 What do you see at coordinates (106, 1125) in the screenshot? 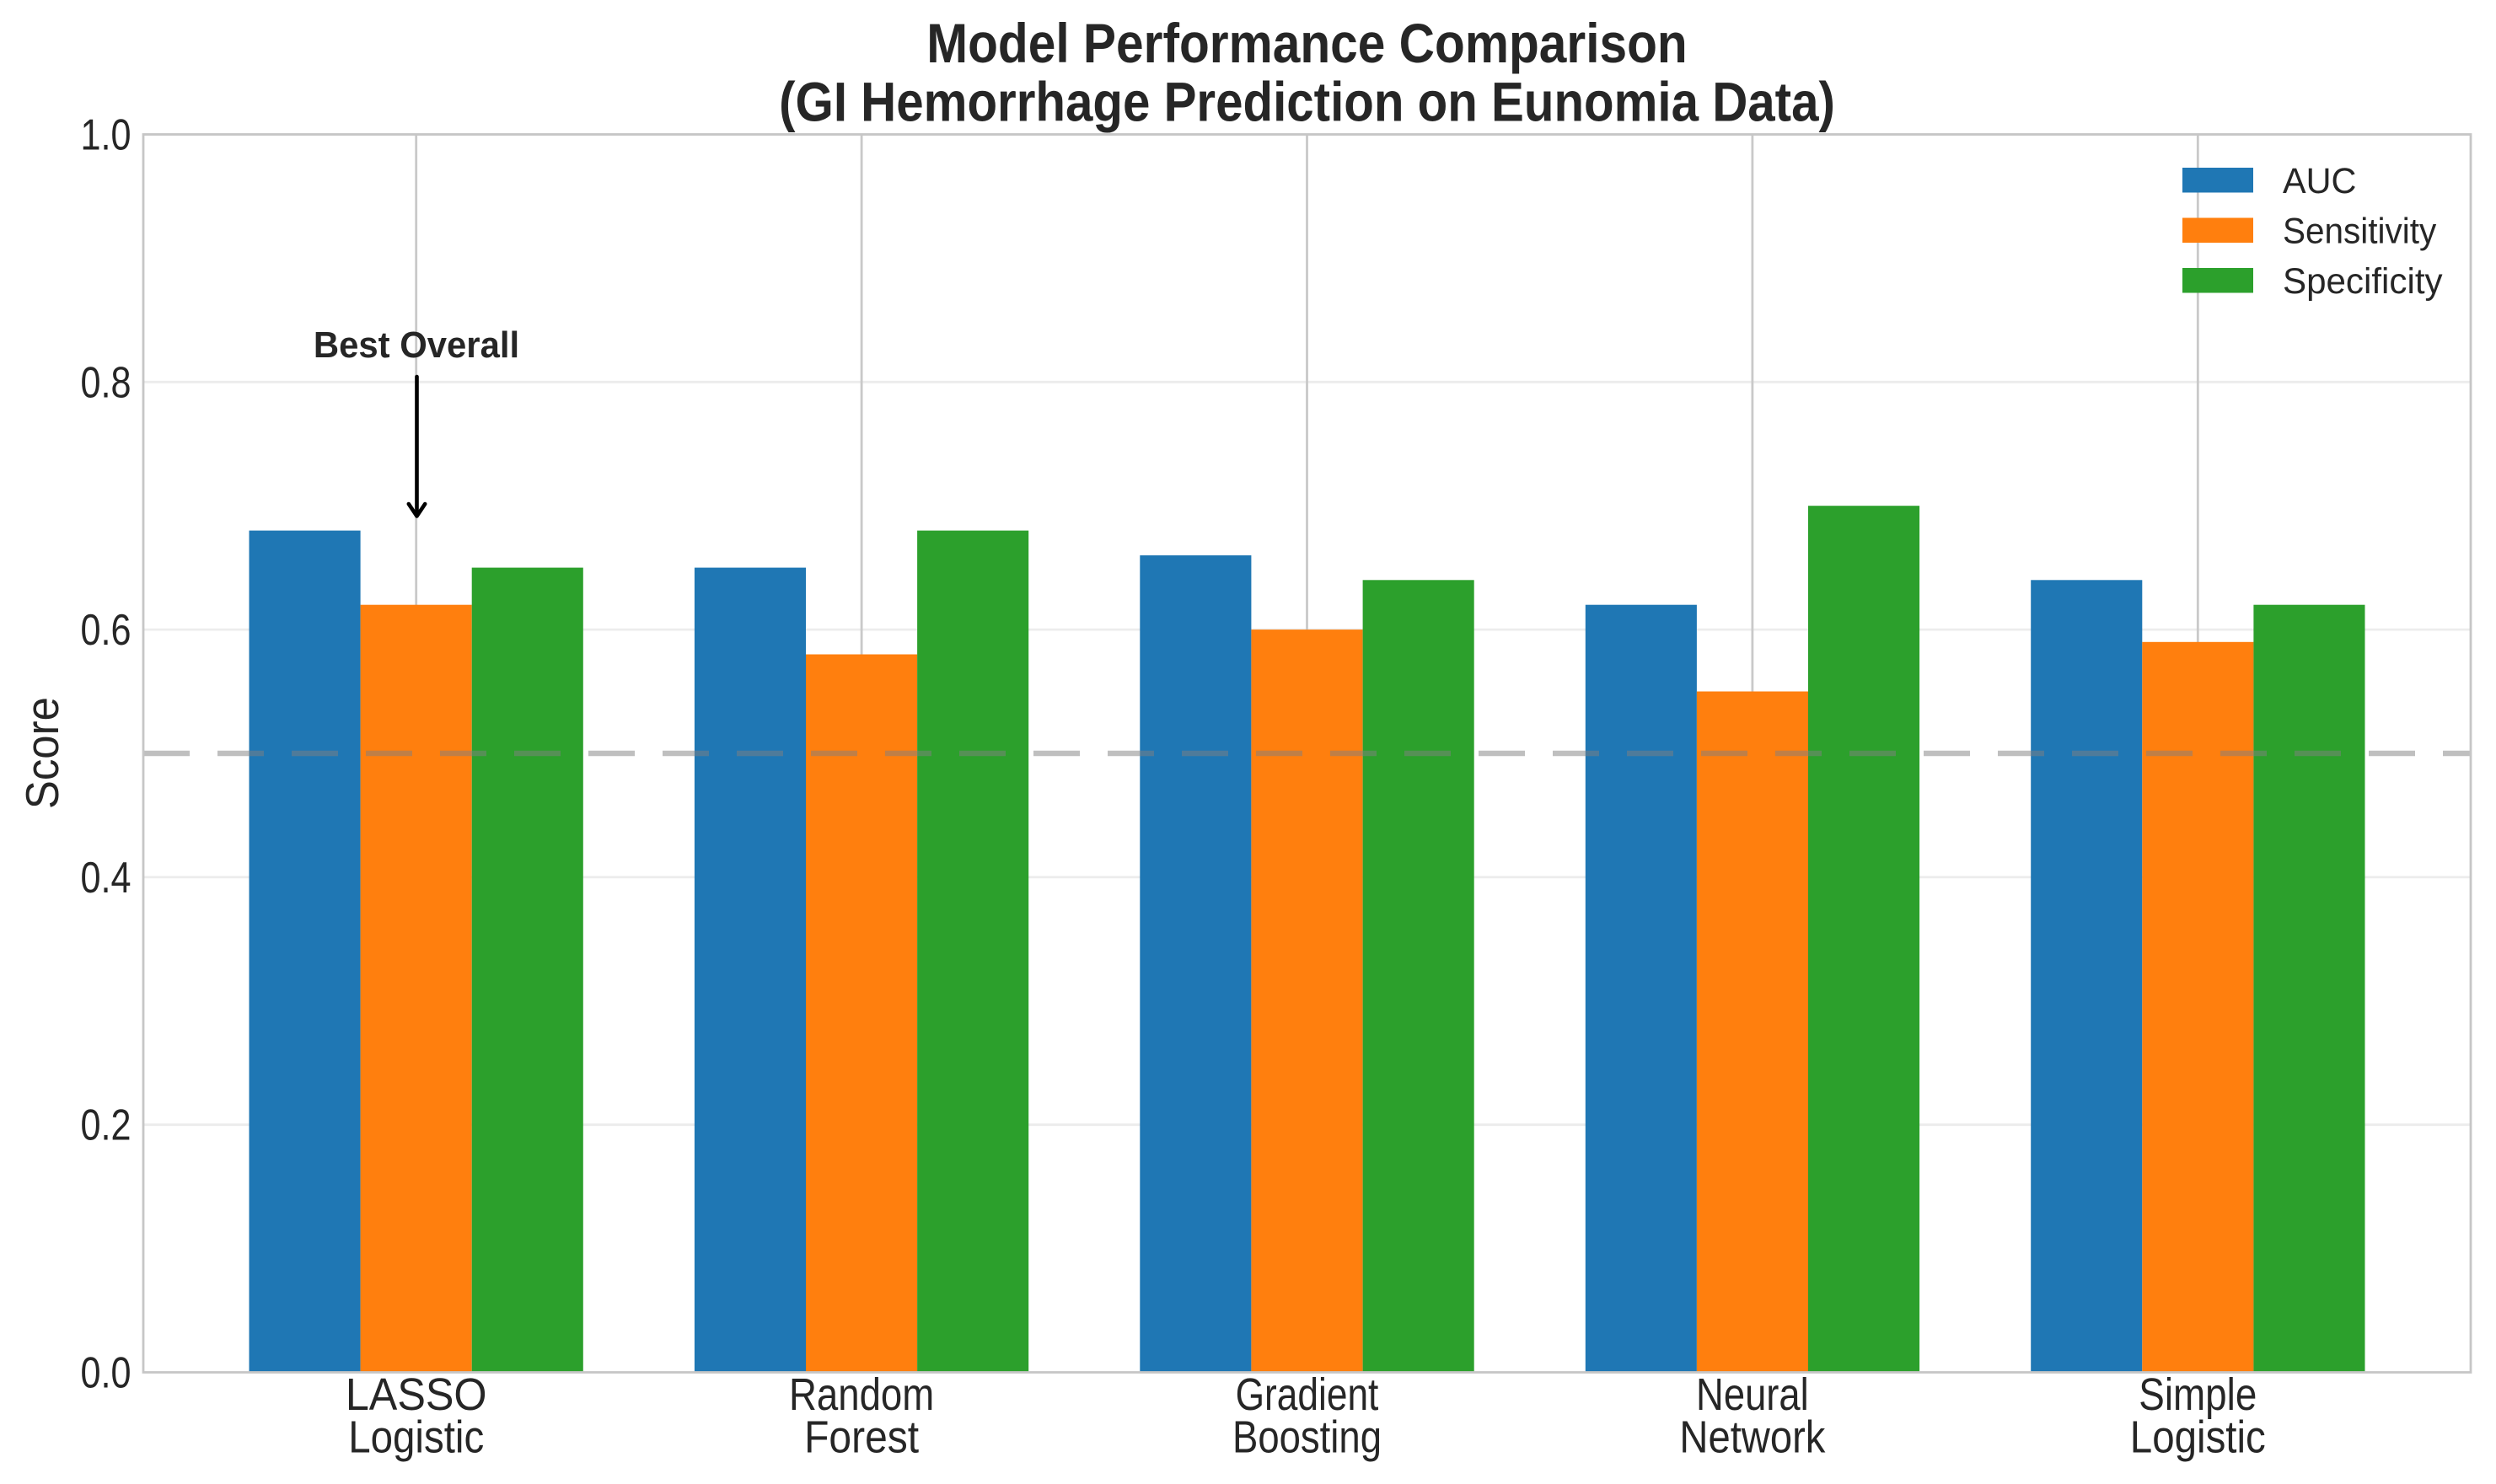
I see `svg-text: 0.2` at bounding box center [106, 1125].